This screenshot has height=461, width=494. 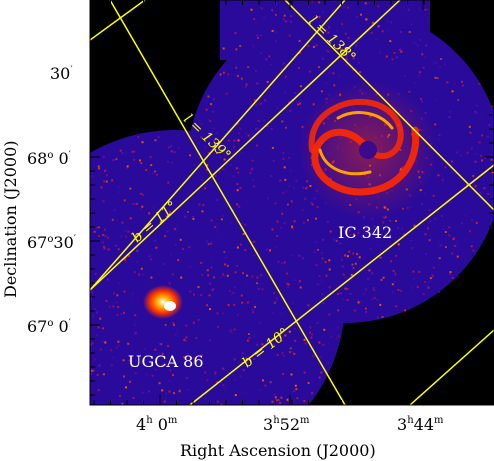 I want to click on ic342-emission, so click(x=368, y=150).